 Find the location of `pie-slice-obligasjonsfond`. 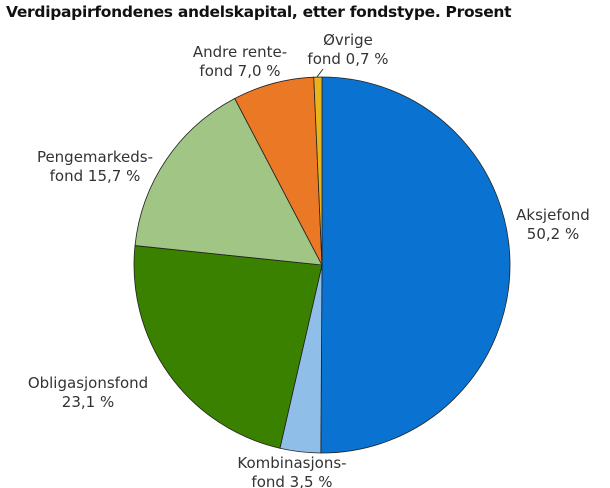

pie-slice-obligasjonsfond is located at coordinates (228, 347).